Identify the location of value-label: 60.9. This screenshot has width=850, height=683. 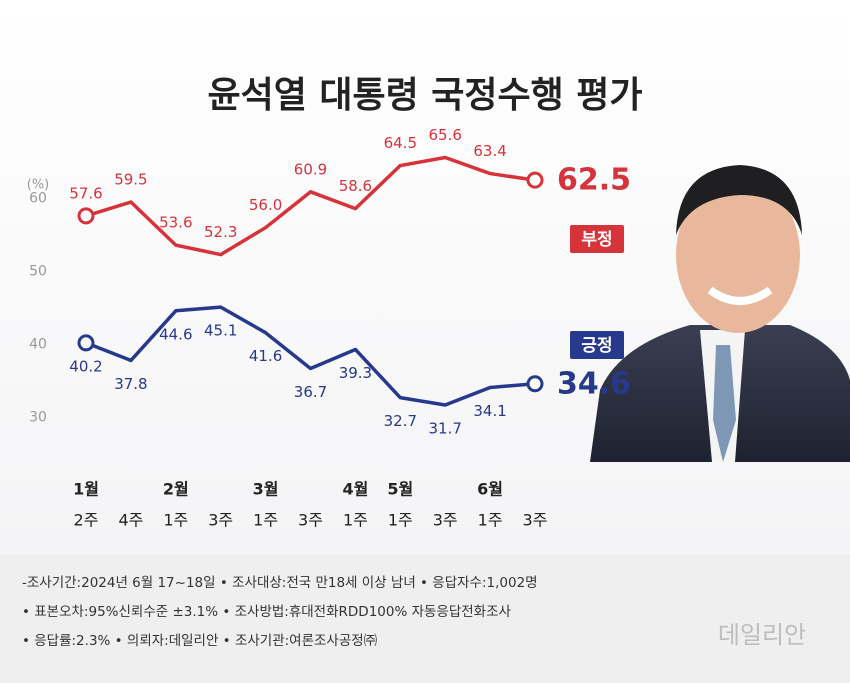
(310, 169).